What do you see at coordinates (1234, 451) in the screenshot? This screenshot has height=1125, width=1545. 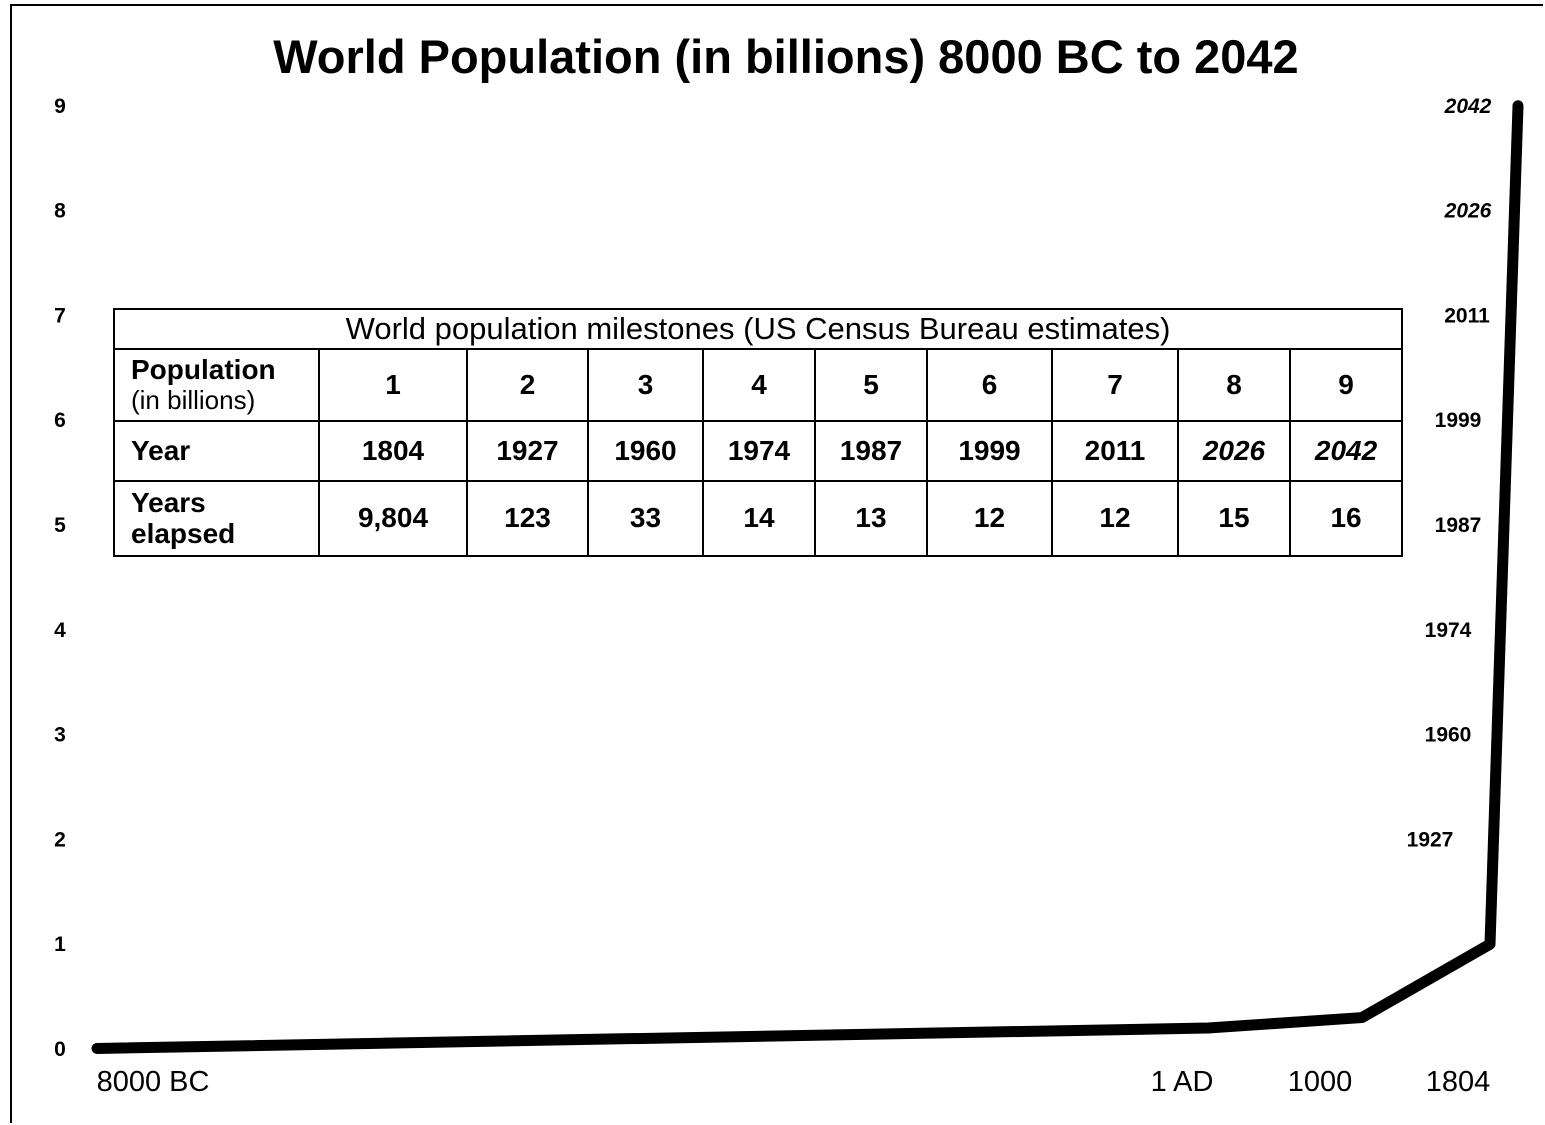 I see `year-cell-projected: 2026` at bounding box center [1234, 451].